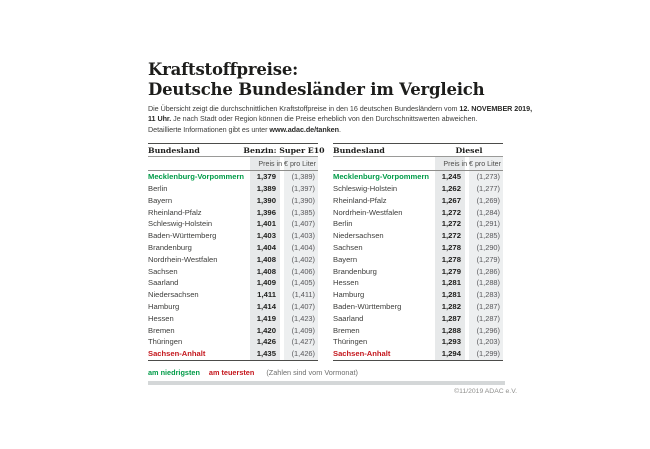  Describe the element at coordinates (384, 163) in the screenshot. I see `subheader-spacer` at that location.